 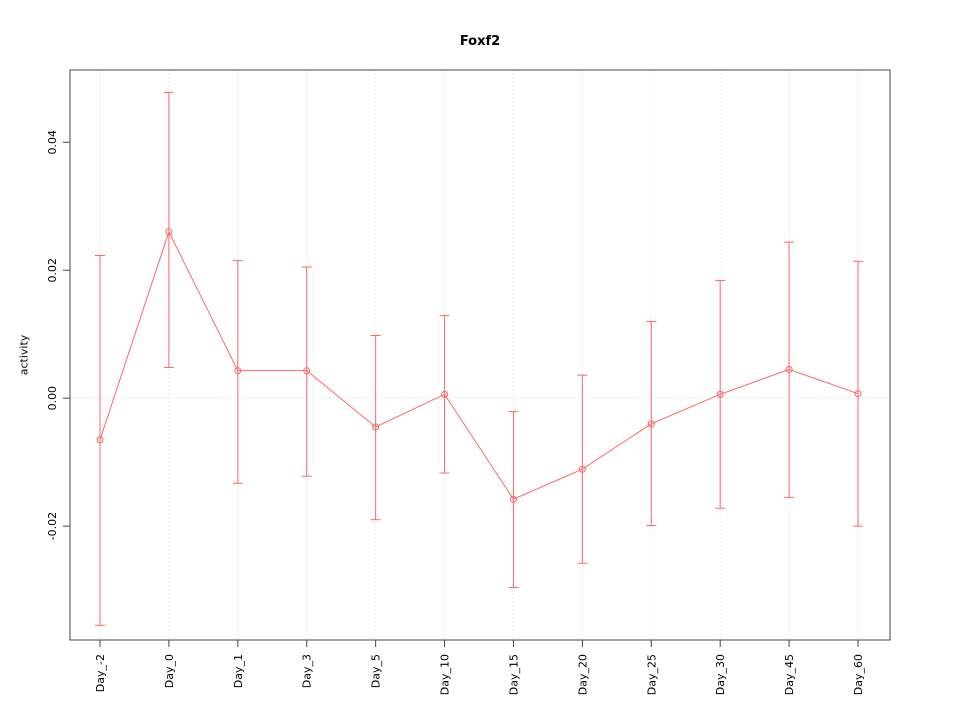 What do you see at coordinates (100, 673) in the screenshot?
I see `x-tick-label: Day_-2` at bounding box center [100, 673].